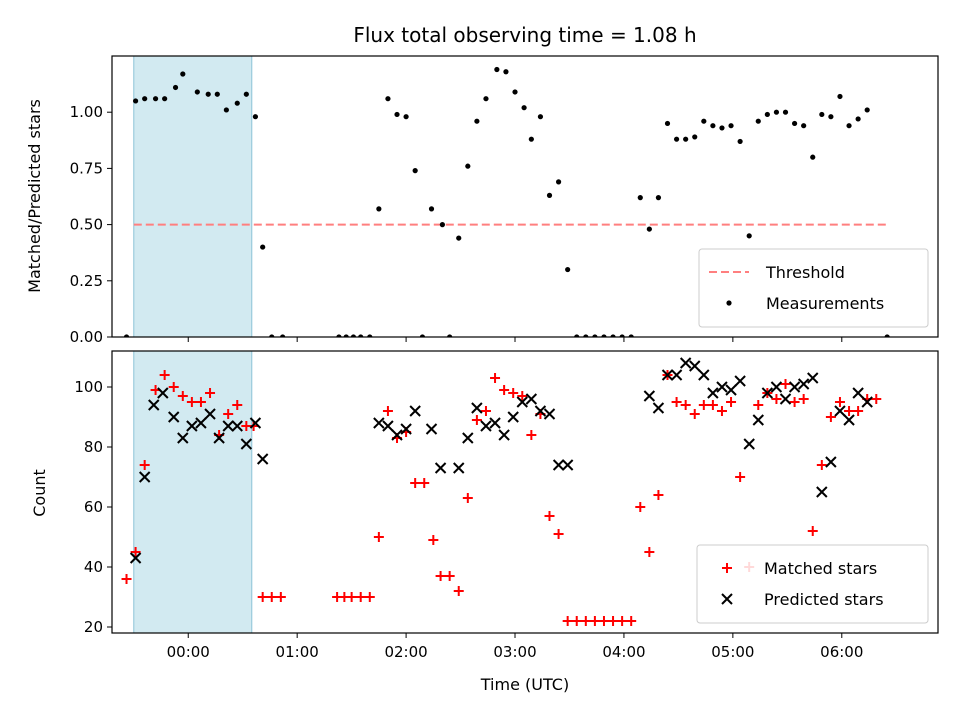  What do you see at coordinates (86, 112) in the screenshot?
I see `y-tick-label: 1.00` at bounding box center [86, 112].